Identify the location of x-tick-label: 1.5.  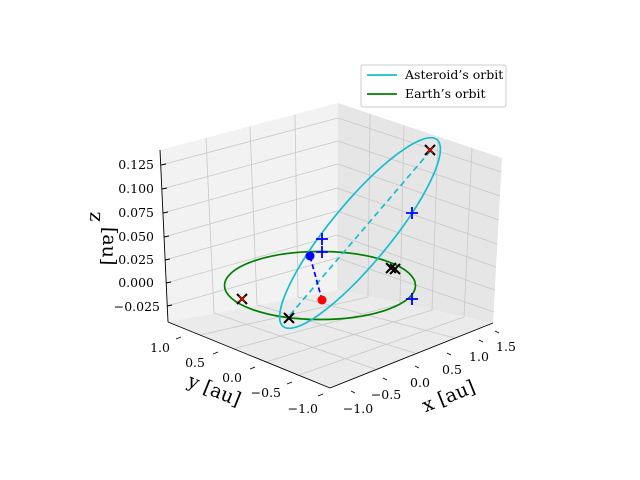
(506, 346).